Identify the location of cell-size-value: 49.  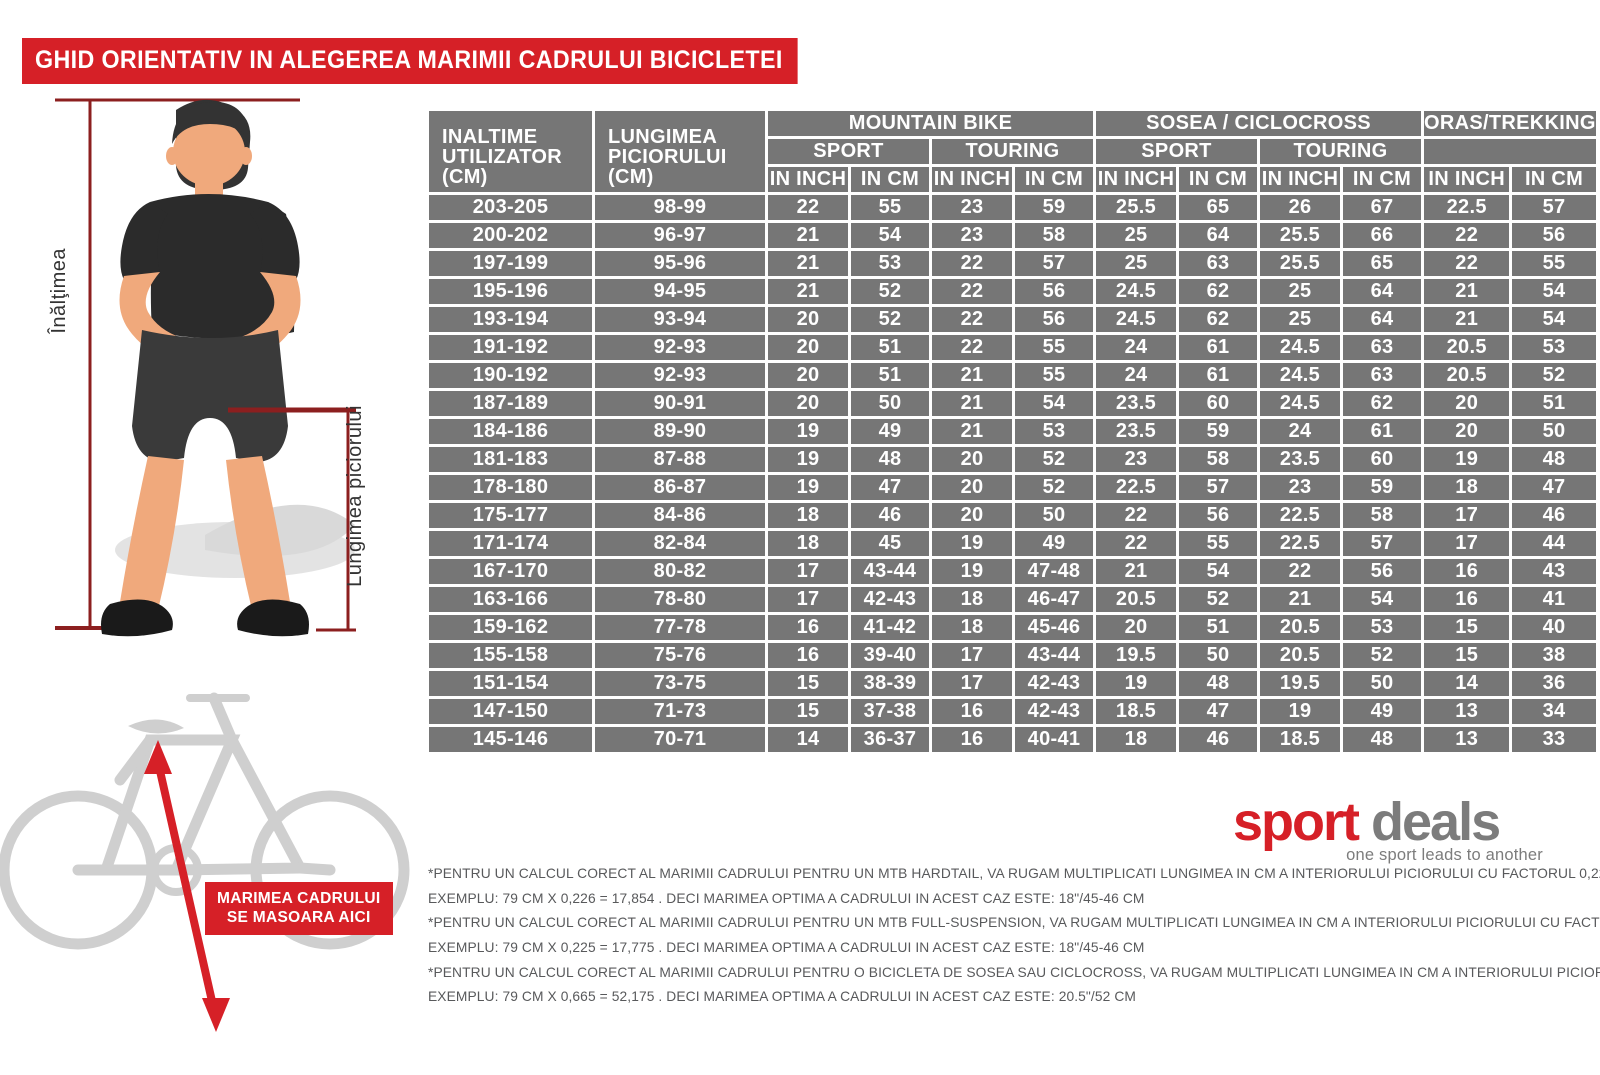
(1054, 543).